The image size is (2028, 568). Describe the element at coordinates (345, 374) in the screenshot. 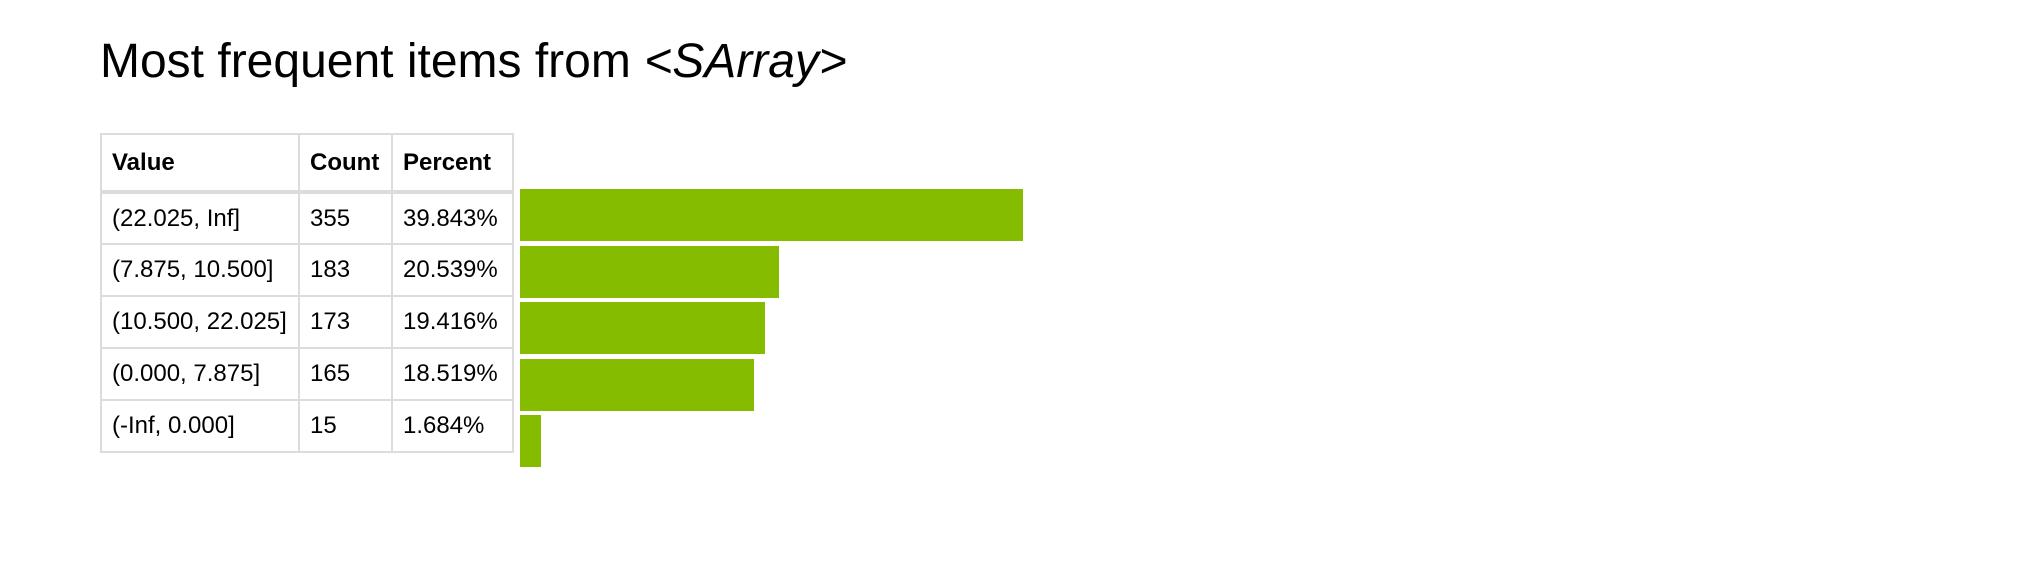

I see `cell-count: 165` at that location.